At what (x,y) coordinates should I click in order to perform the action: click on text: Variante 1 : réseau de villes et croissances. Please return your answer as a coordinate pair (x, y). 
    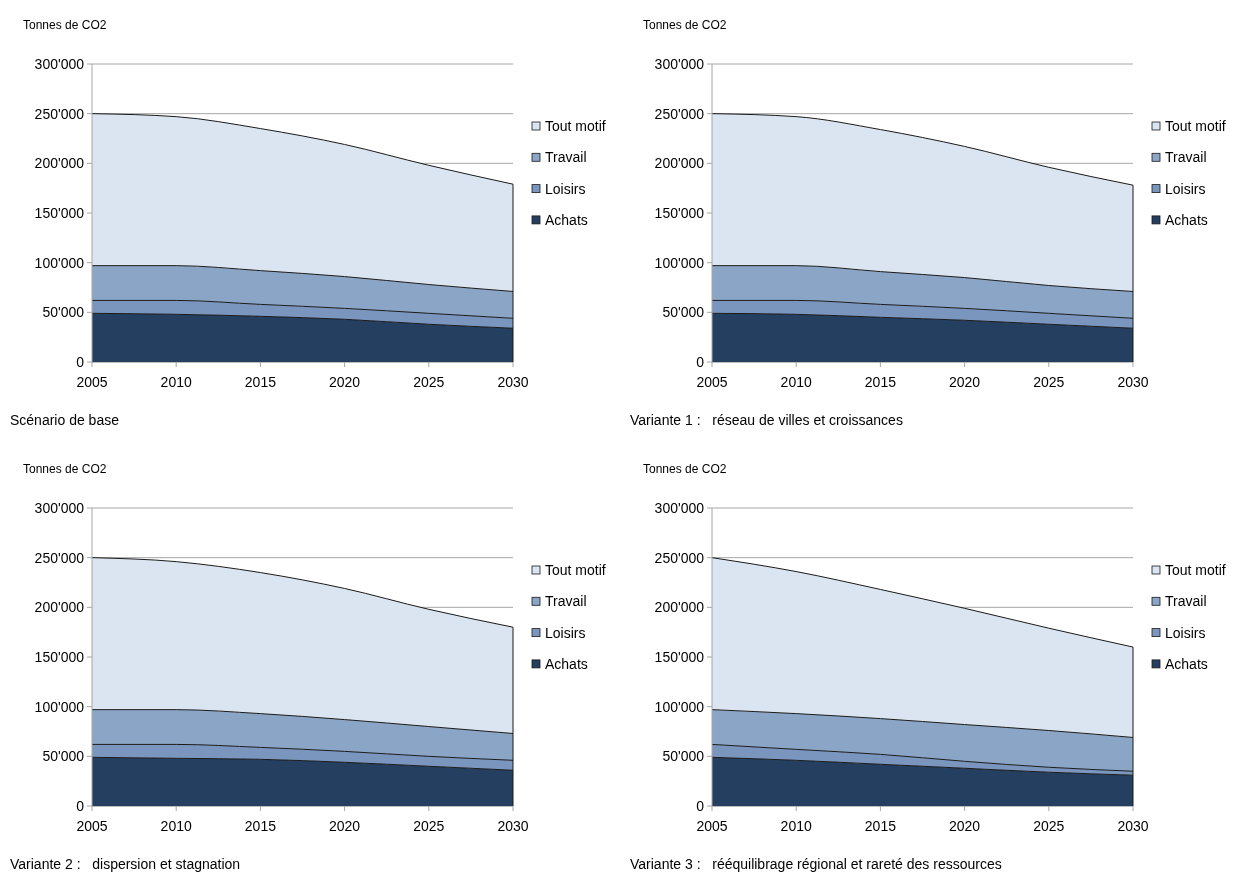
    Looking at the image, I should click on (766, 420).